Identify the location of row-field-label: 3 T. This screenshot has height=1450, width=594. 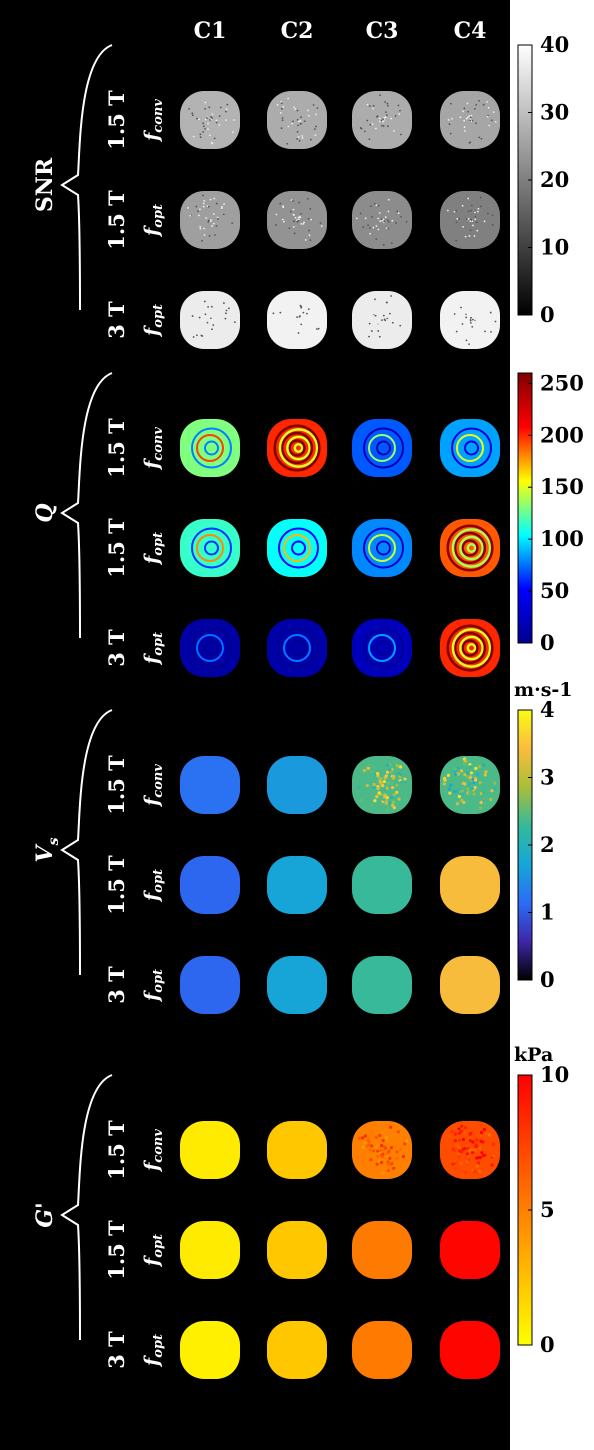
(116, 985).